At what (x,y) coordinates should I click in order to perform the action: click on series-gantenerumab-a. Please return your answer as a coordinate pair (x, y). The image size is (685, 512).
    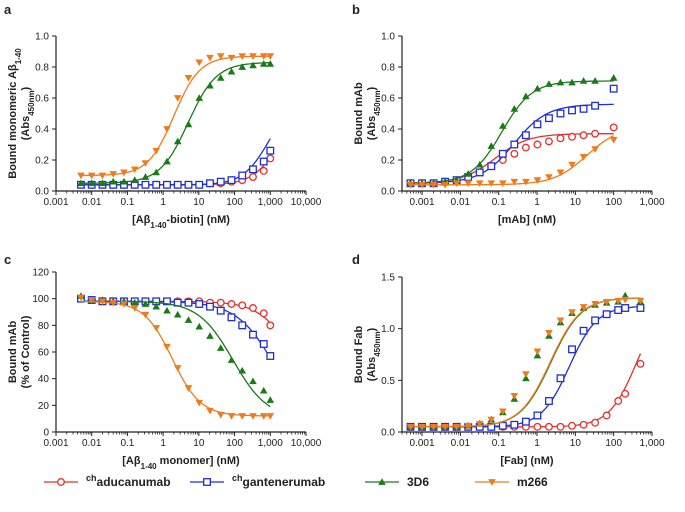
    Looking at the image, I should click on (176, 163).